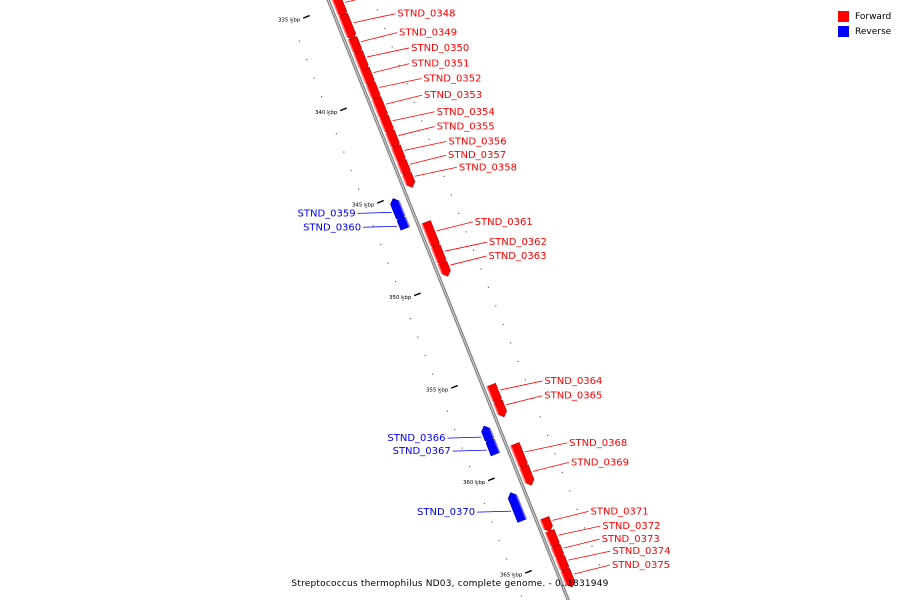  Describe the element at coordinates (631, 539) in the screenshot. I see `gene-label: STND_0373` at that location.